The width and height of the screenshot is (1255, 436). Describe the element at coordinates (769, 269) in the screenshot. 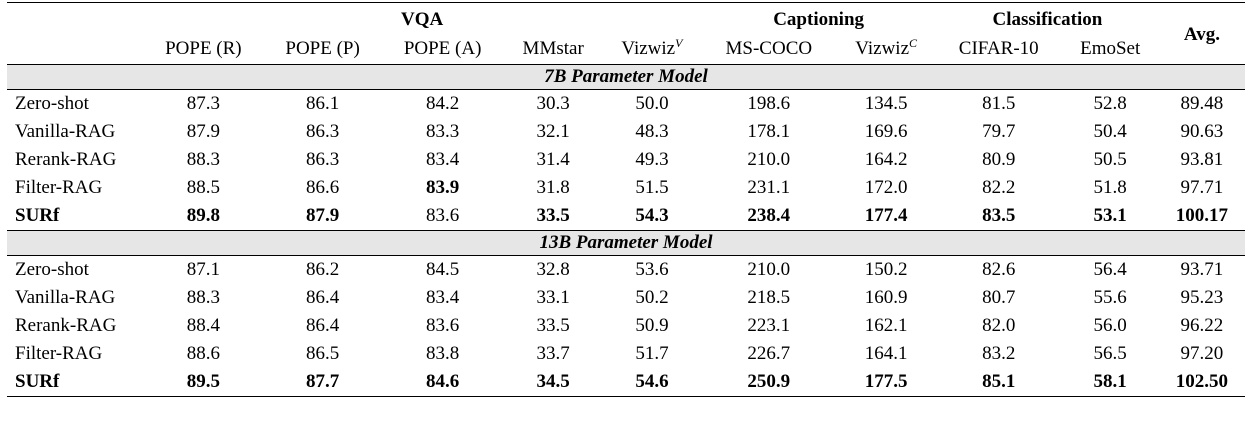

I see `value-cell: 210.0` at that location.